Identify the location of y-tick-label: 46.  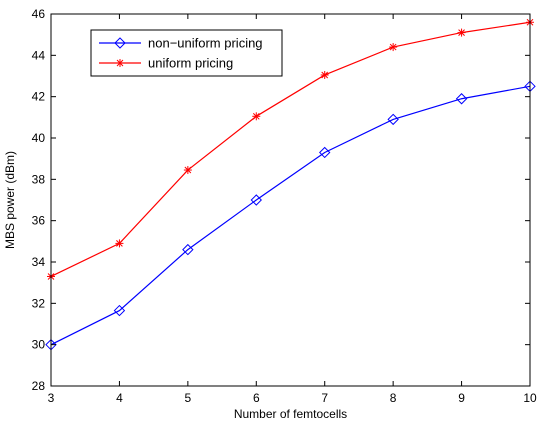
(39, 14).